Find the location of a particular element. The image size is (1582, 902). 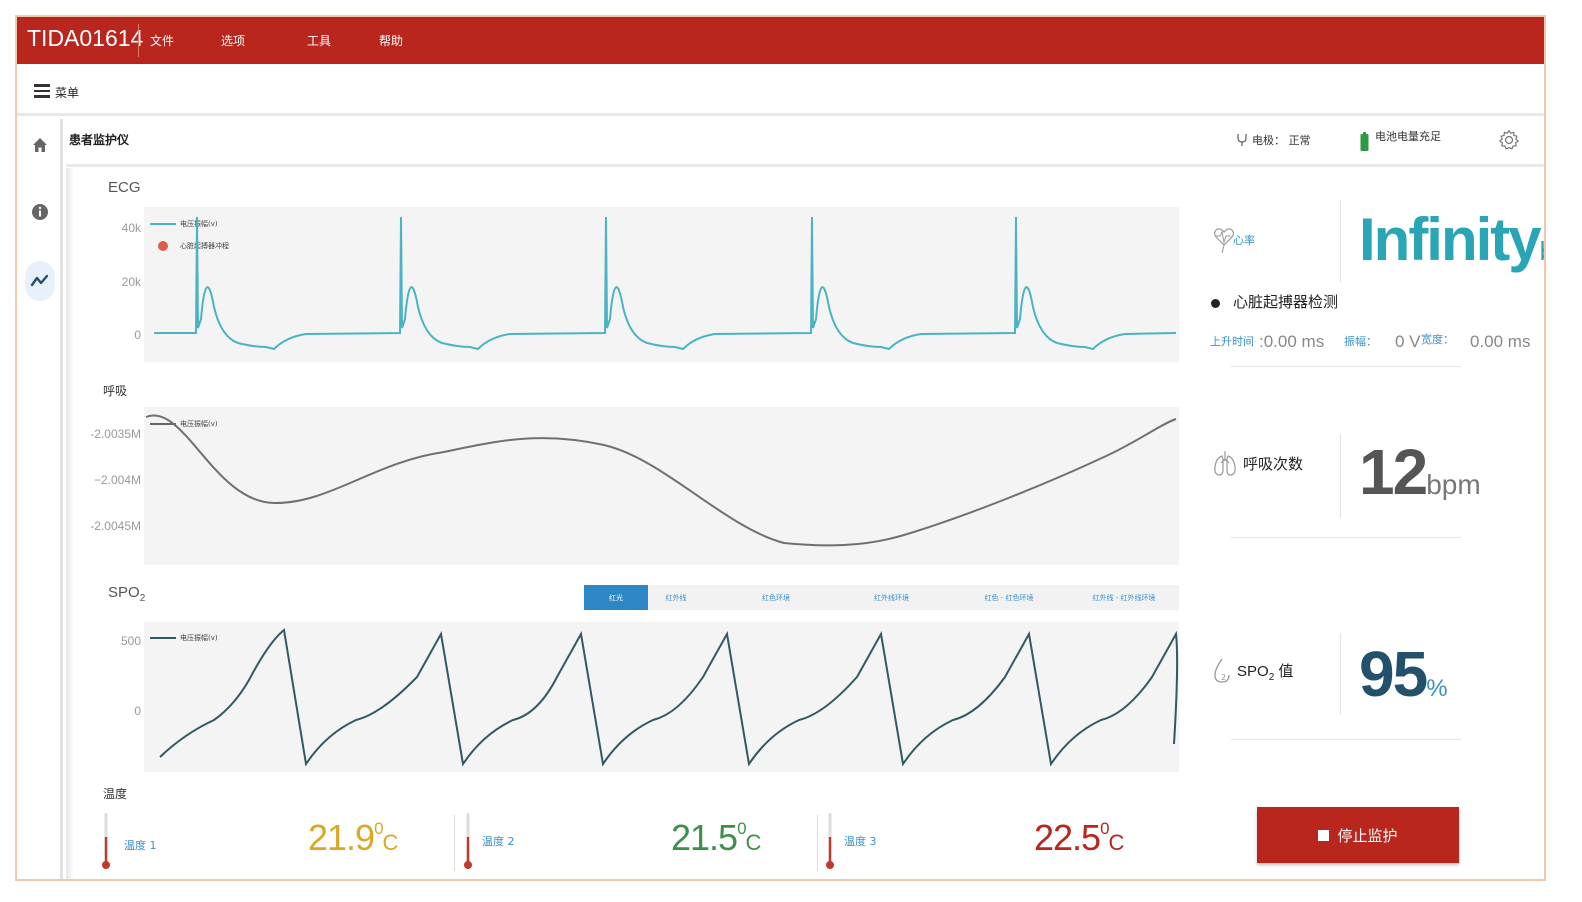

tab-red-ambient: 红色环境 is located at coordinates (776, 597).